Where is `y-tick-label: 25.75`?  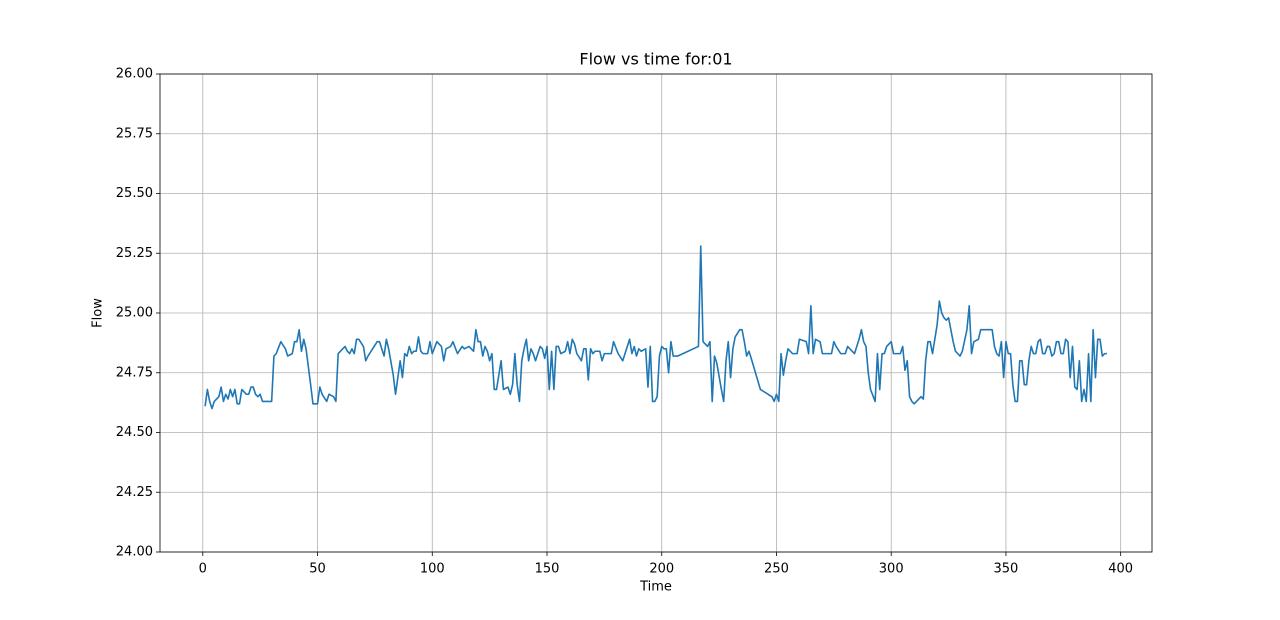
y-tick-label: 25.75 is located at coordinates (134, 133).